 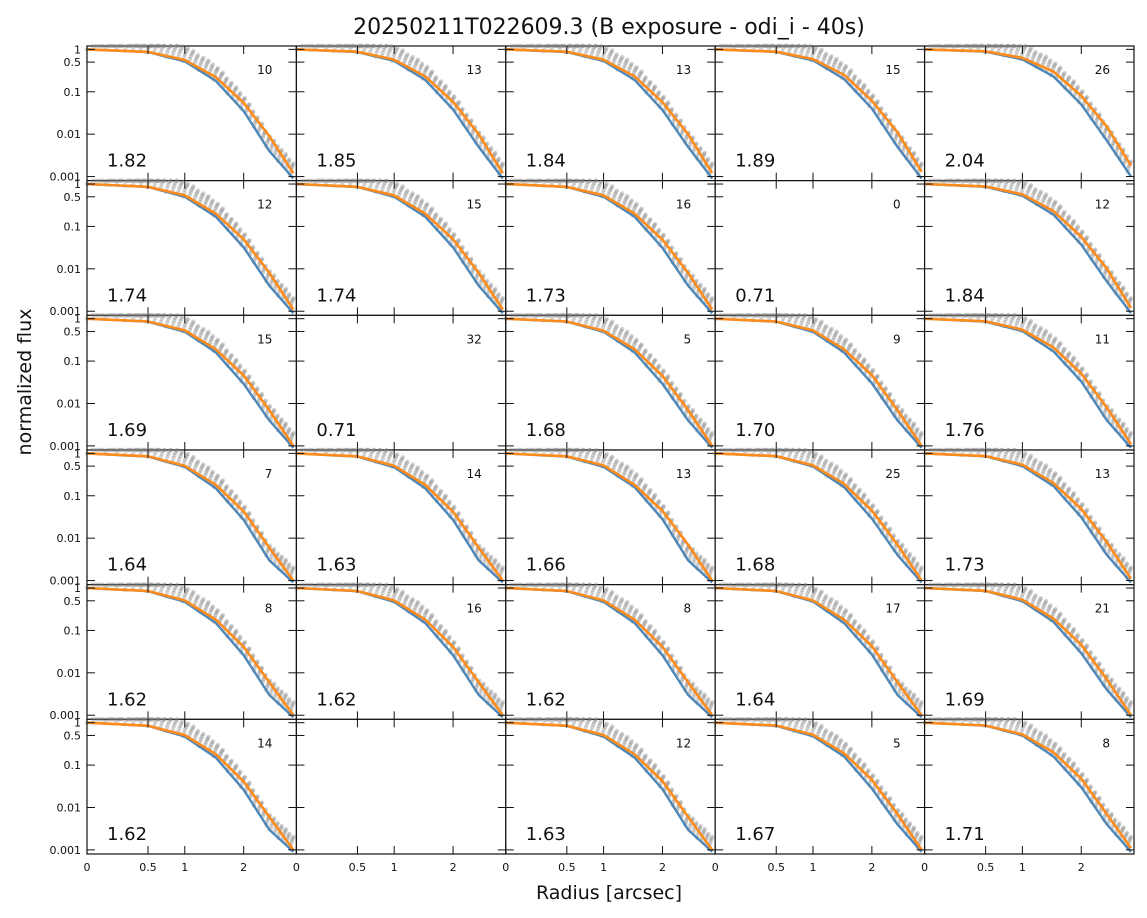 I want to click on y-tick-label: 0.001, so click(x=66, y=177).